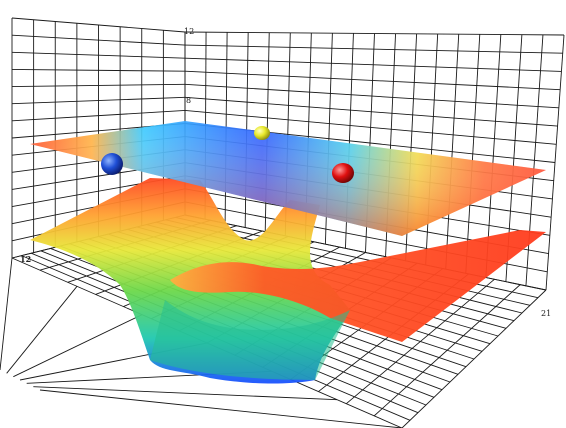  Describe the element at coordinates (112, 164) in the screenshot. I see `blue-marker` at that location.